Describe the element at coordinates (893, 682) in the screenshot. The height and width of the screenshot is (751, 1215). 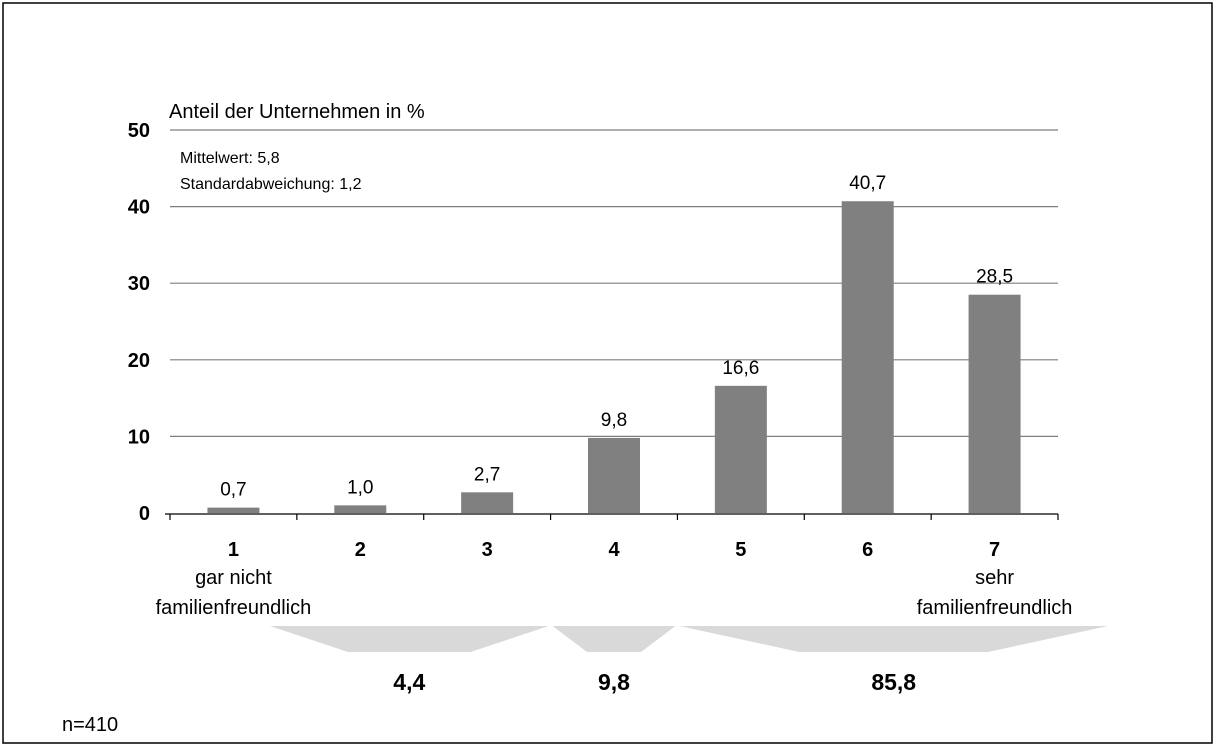
I see `group-sum-label: 85,8` at that location.